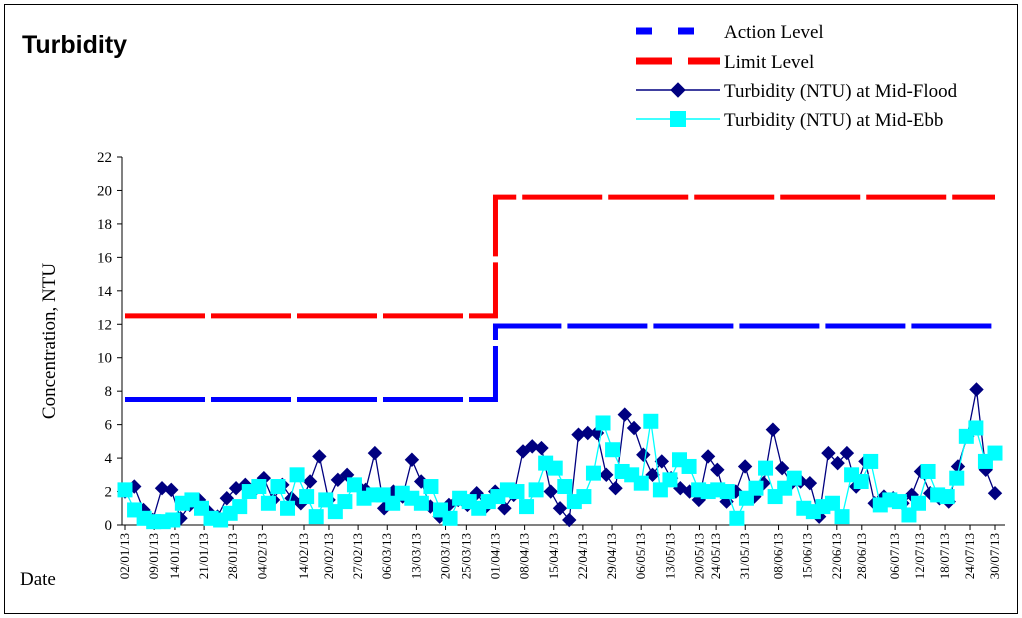 The width and height of the screenshot is (1022, 618). Describe the element at coordinates (465, 556) in the screenshot. I see `x-tick-label: 25/03/13` at that location.